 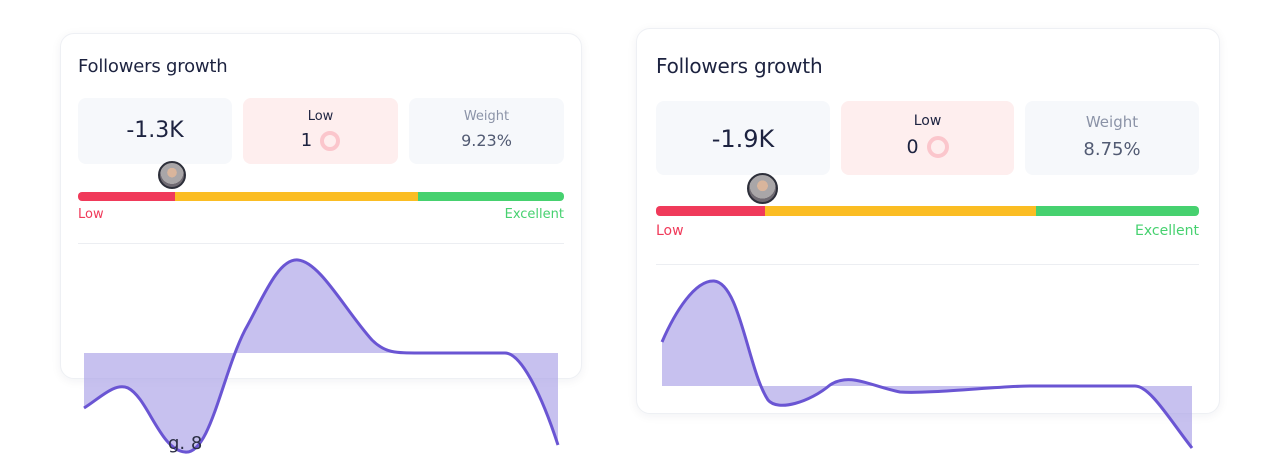 I want to click on chart-area, so click(x=927, y=364).